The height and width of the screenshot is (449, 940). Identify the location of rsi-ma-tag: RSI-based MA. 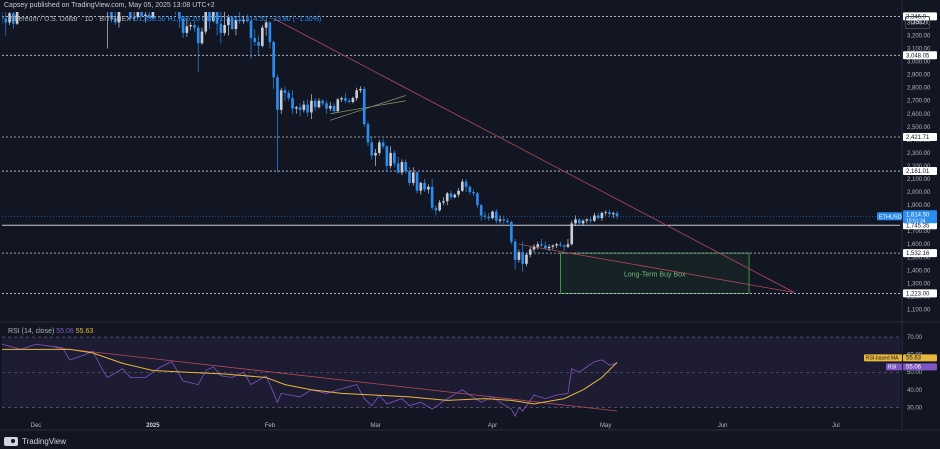
(882, 358).